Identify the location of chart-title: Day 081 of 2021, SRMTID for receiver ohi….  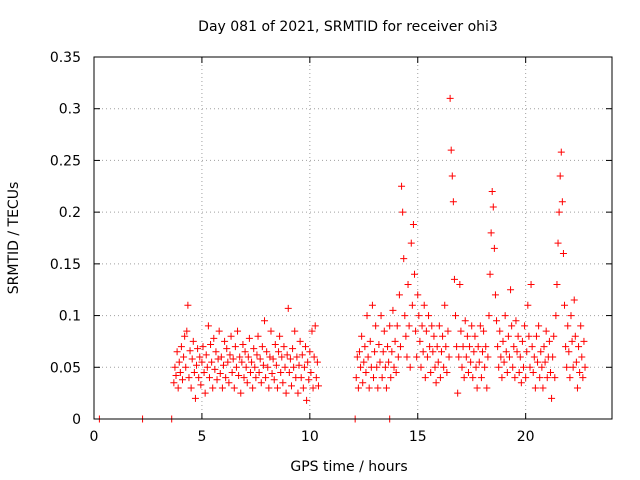
(348, 27).